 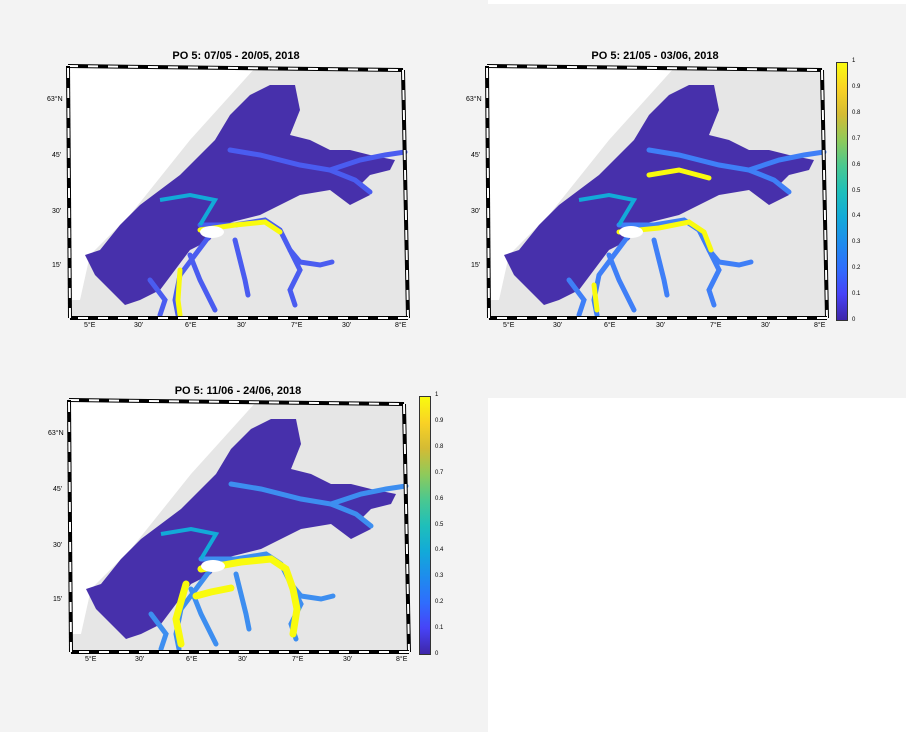 What do you see at coordinates (439, 628) in the screenshot?
I see `colorbar-tick-label: 0.1` at bounding box center [439, 628].